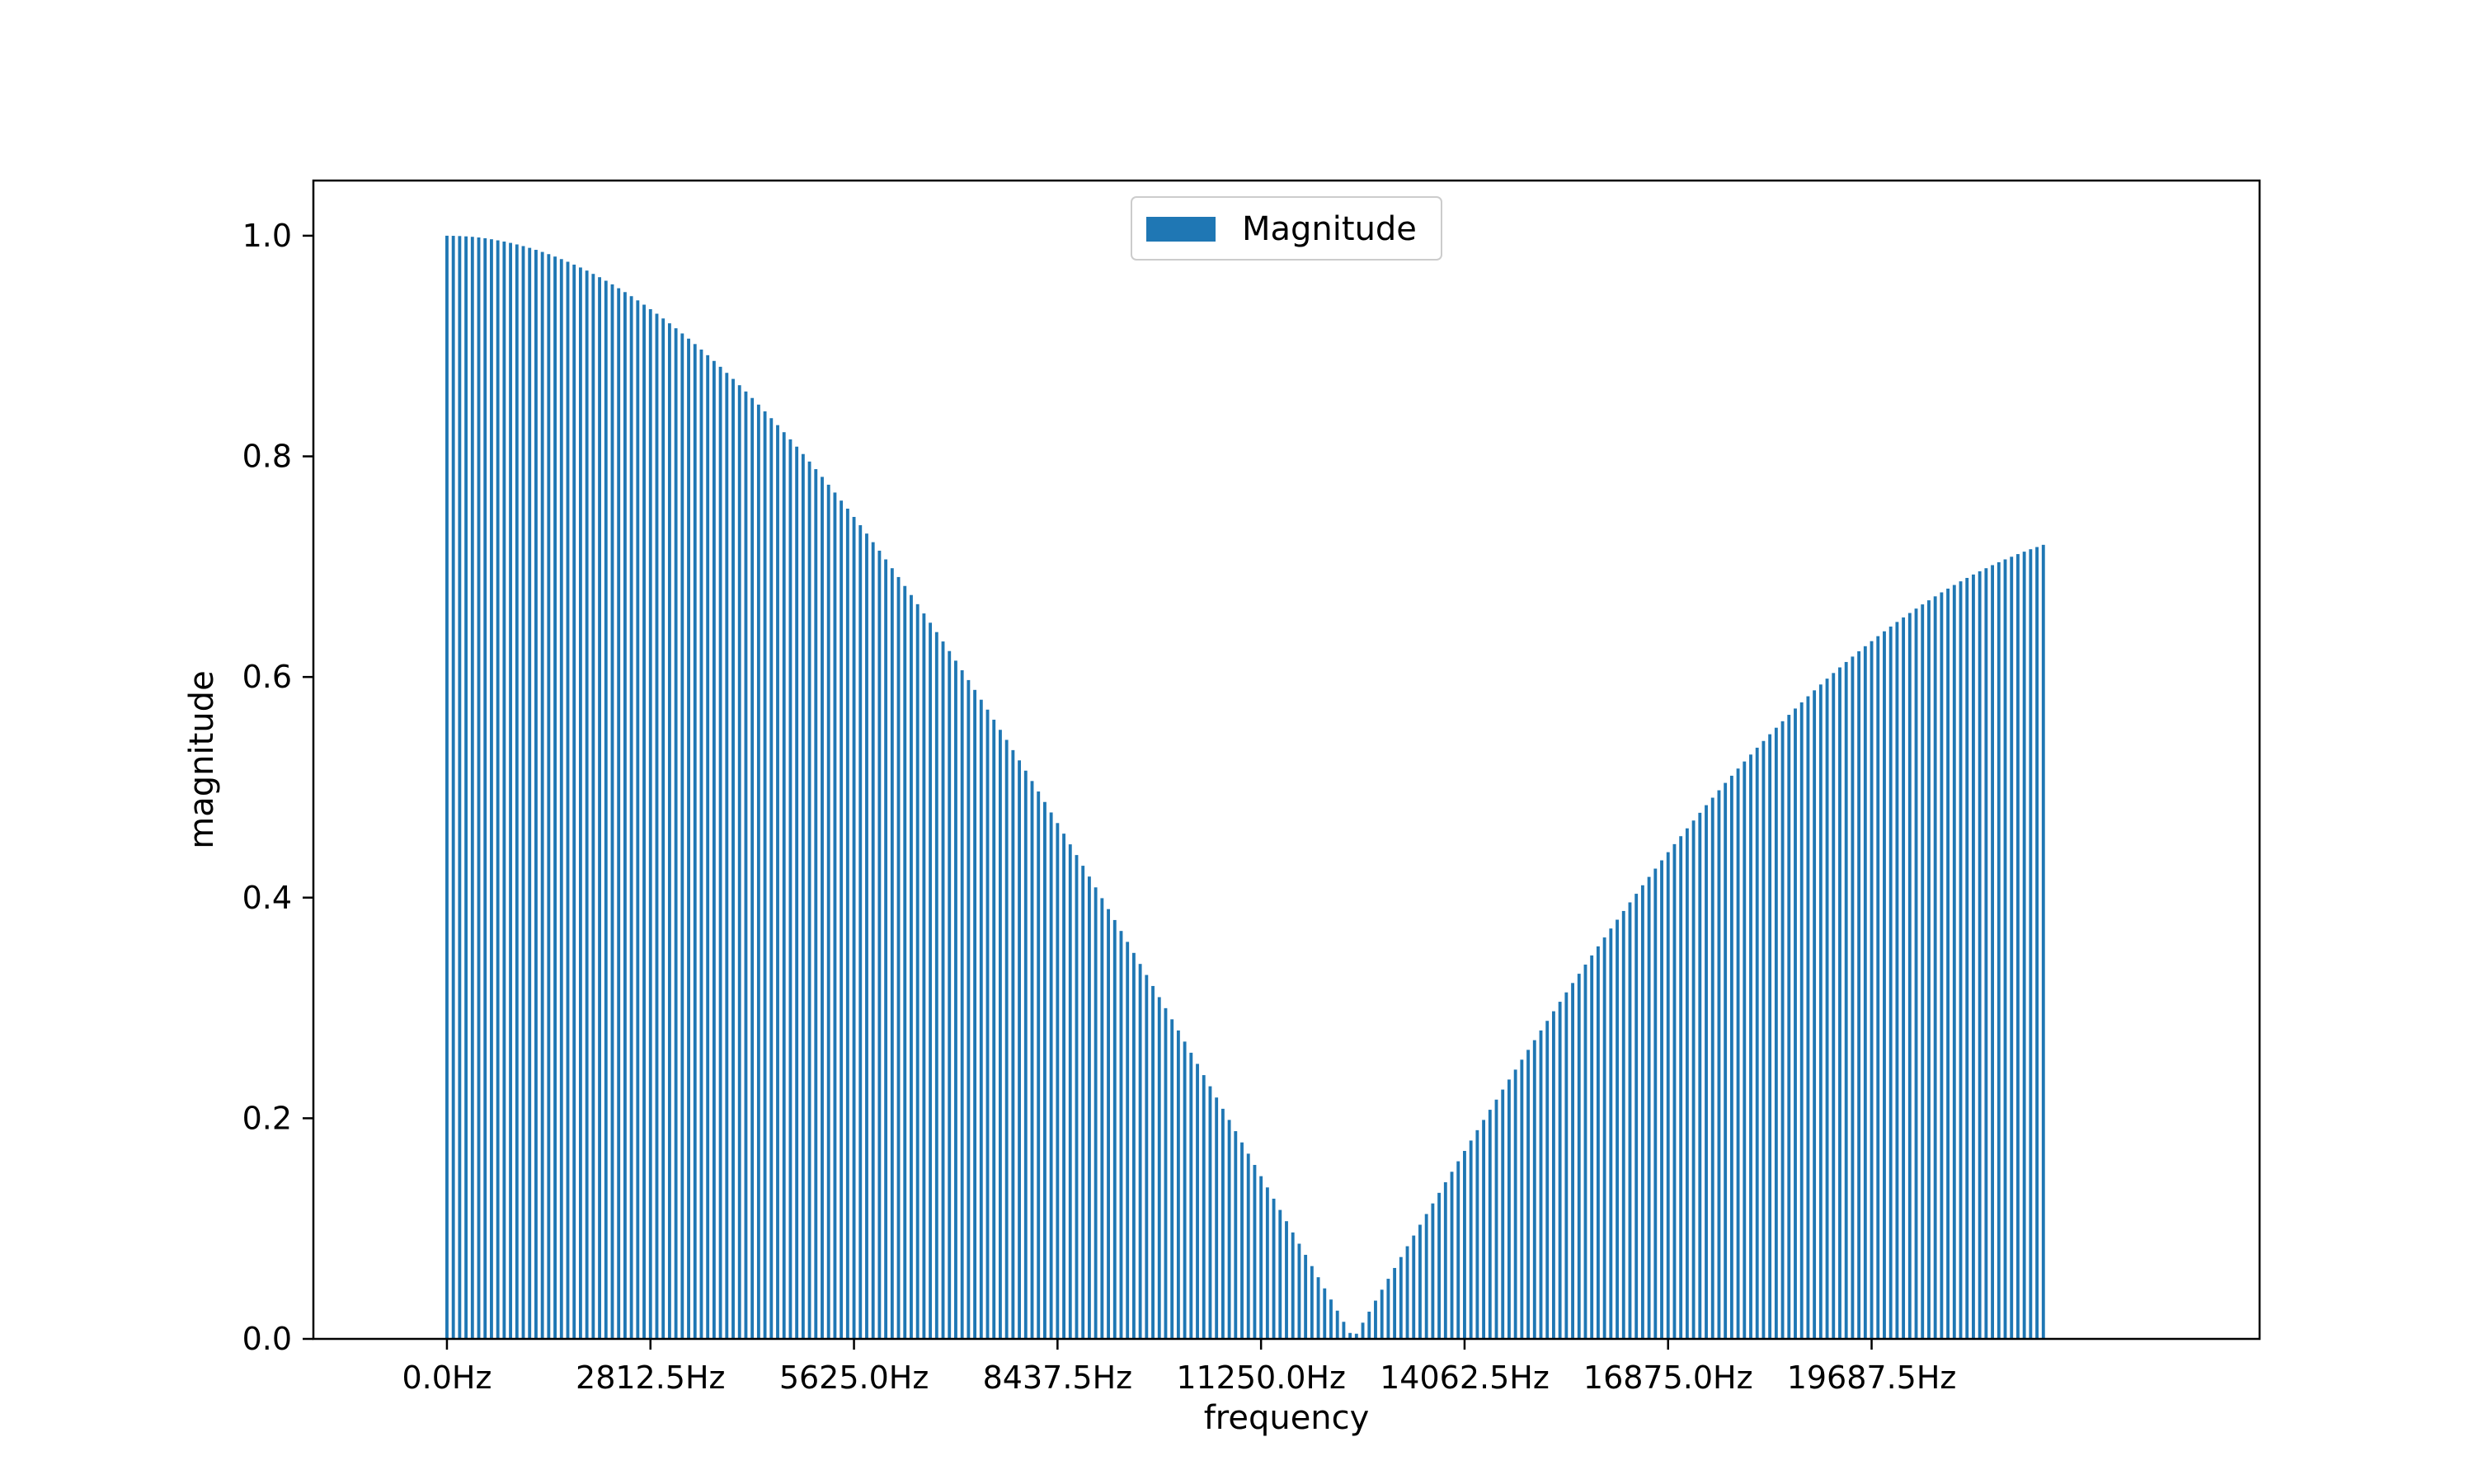 This screenshot has height=1484, width=2474. What do you see at coordinates (202, 759) in the screenshot?
I see `y-axis-label: magnitude` at bounding box center [202, 759].